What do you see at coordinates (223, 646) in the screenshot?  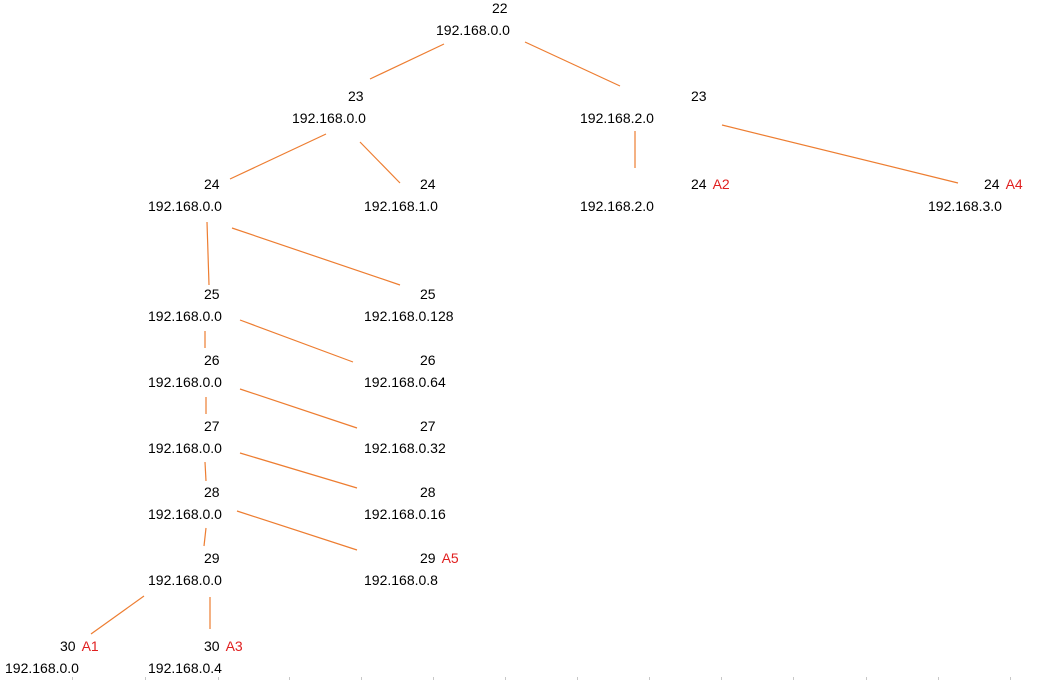 I see `node-prefix-row: 30 A3` at bounding box center [223, 646].